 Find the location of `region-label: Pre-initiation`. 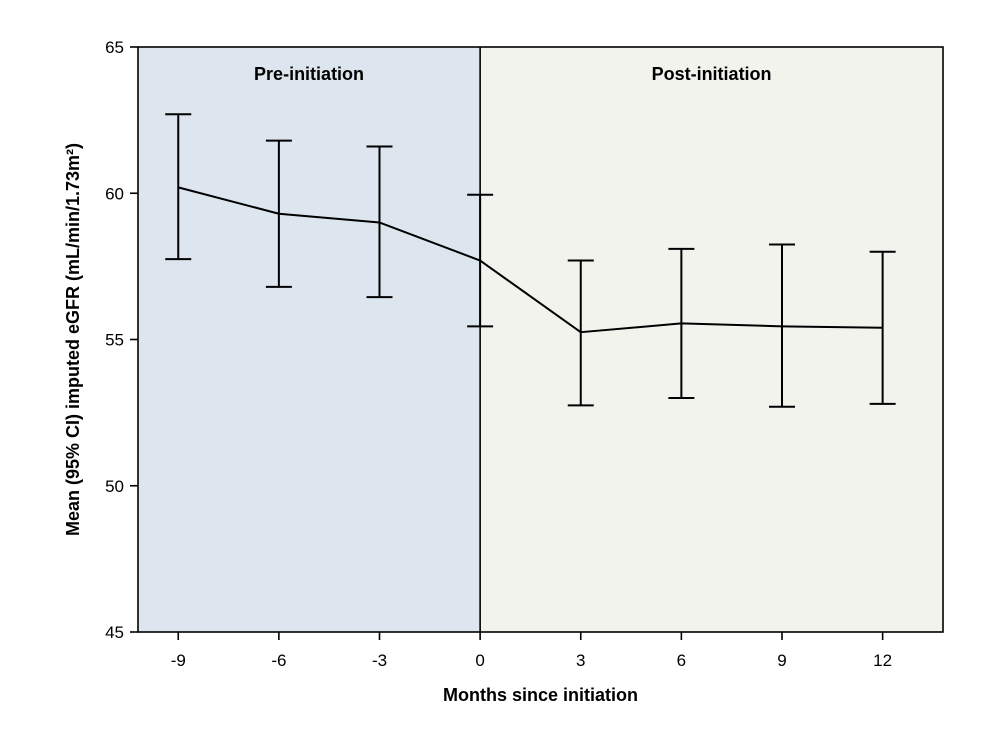

region-label: Pre-initiation is located at coordinates (309, 74).